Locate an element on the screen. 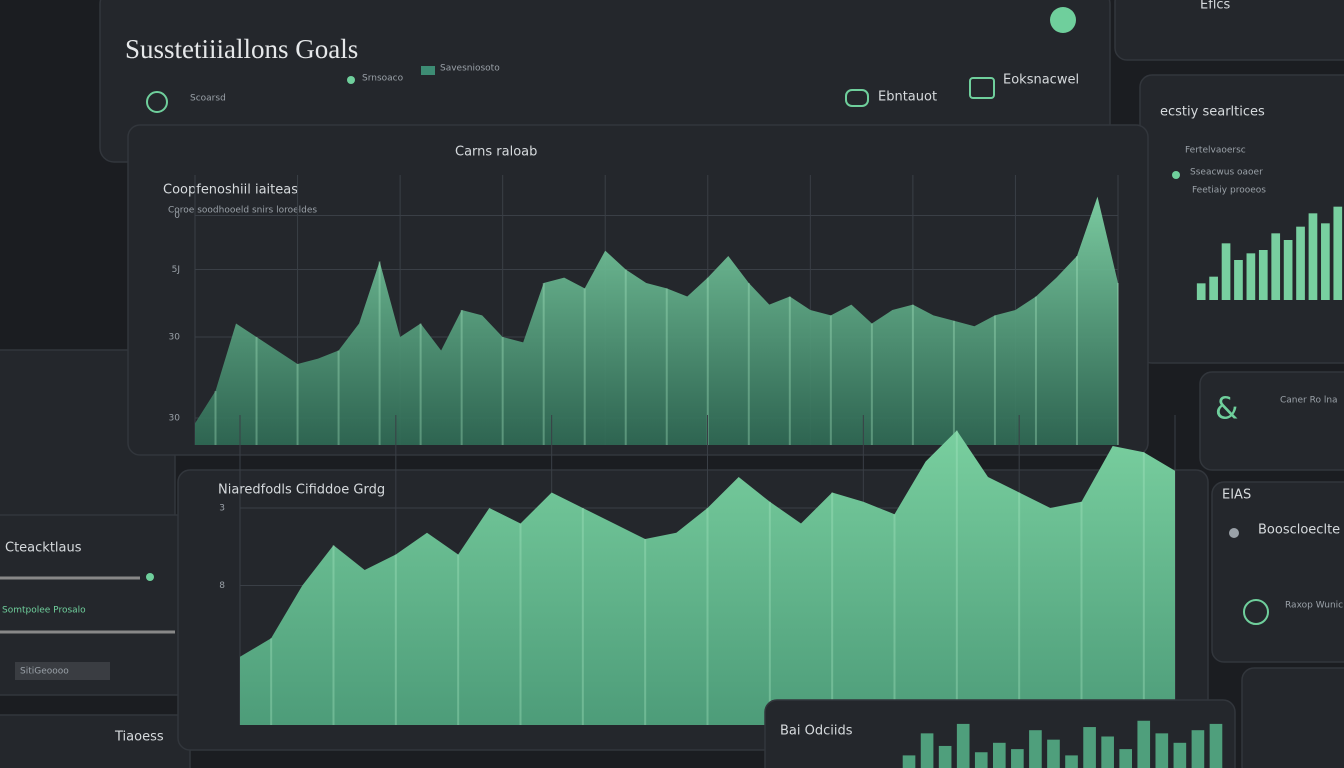  left-title: Cteacktlaus is located at coordinates (43, 548).